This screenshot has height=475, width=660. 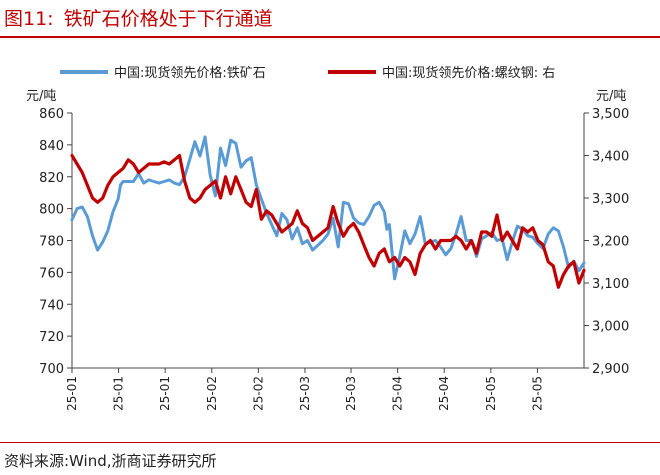 I want to click on right-axis-tick-label: 3,100, so click(x=610, y=284).